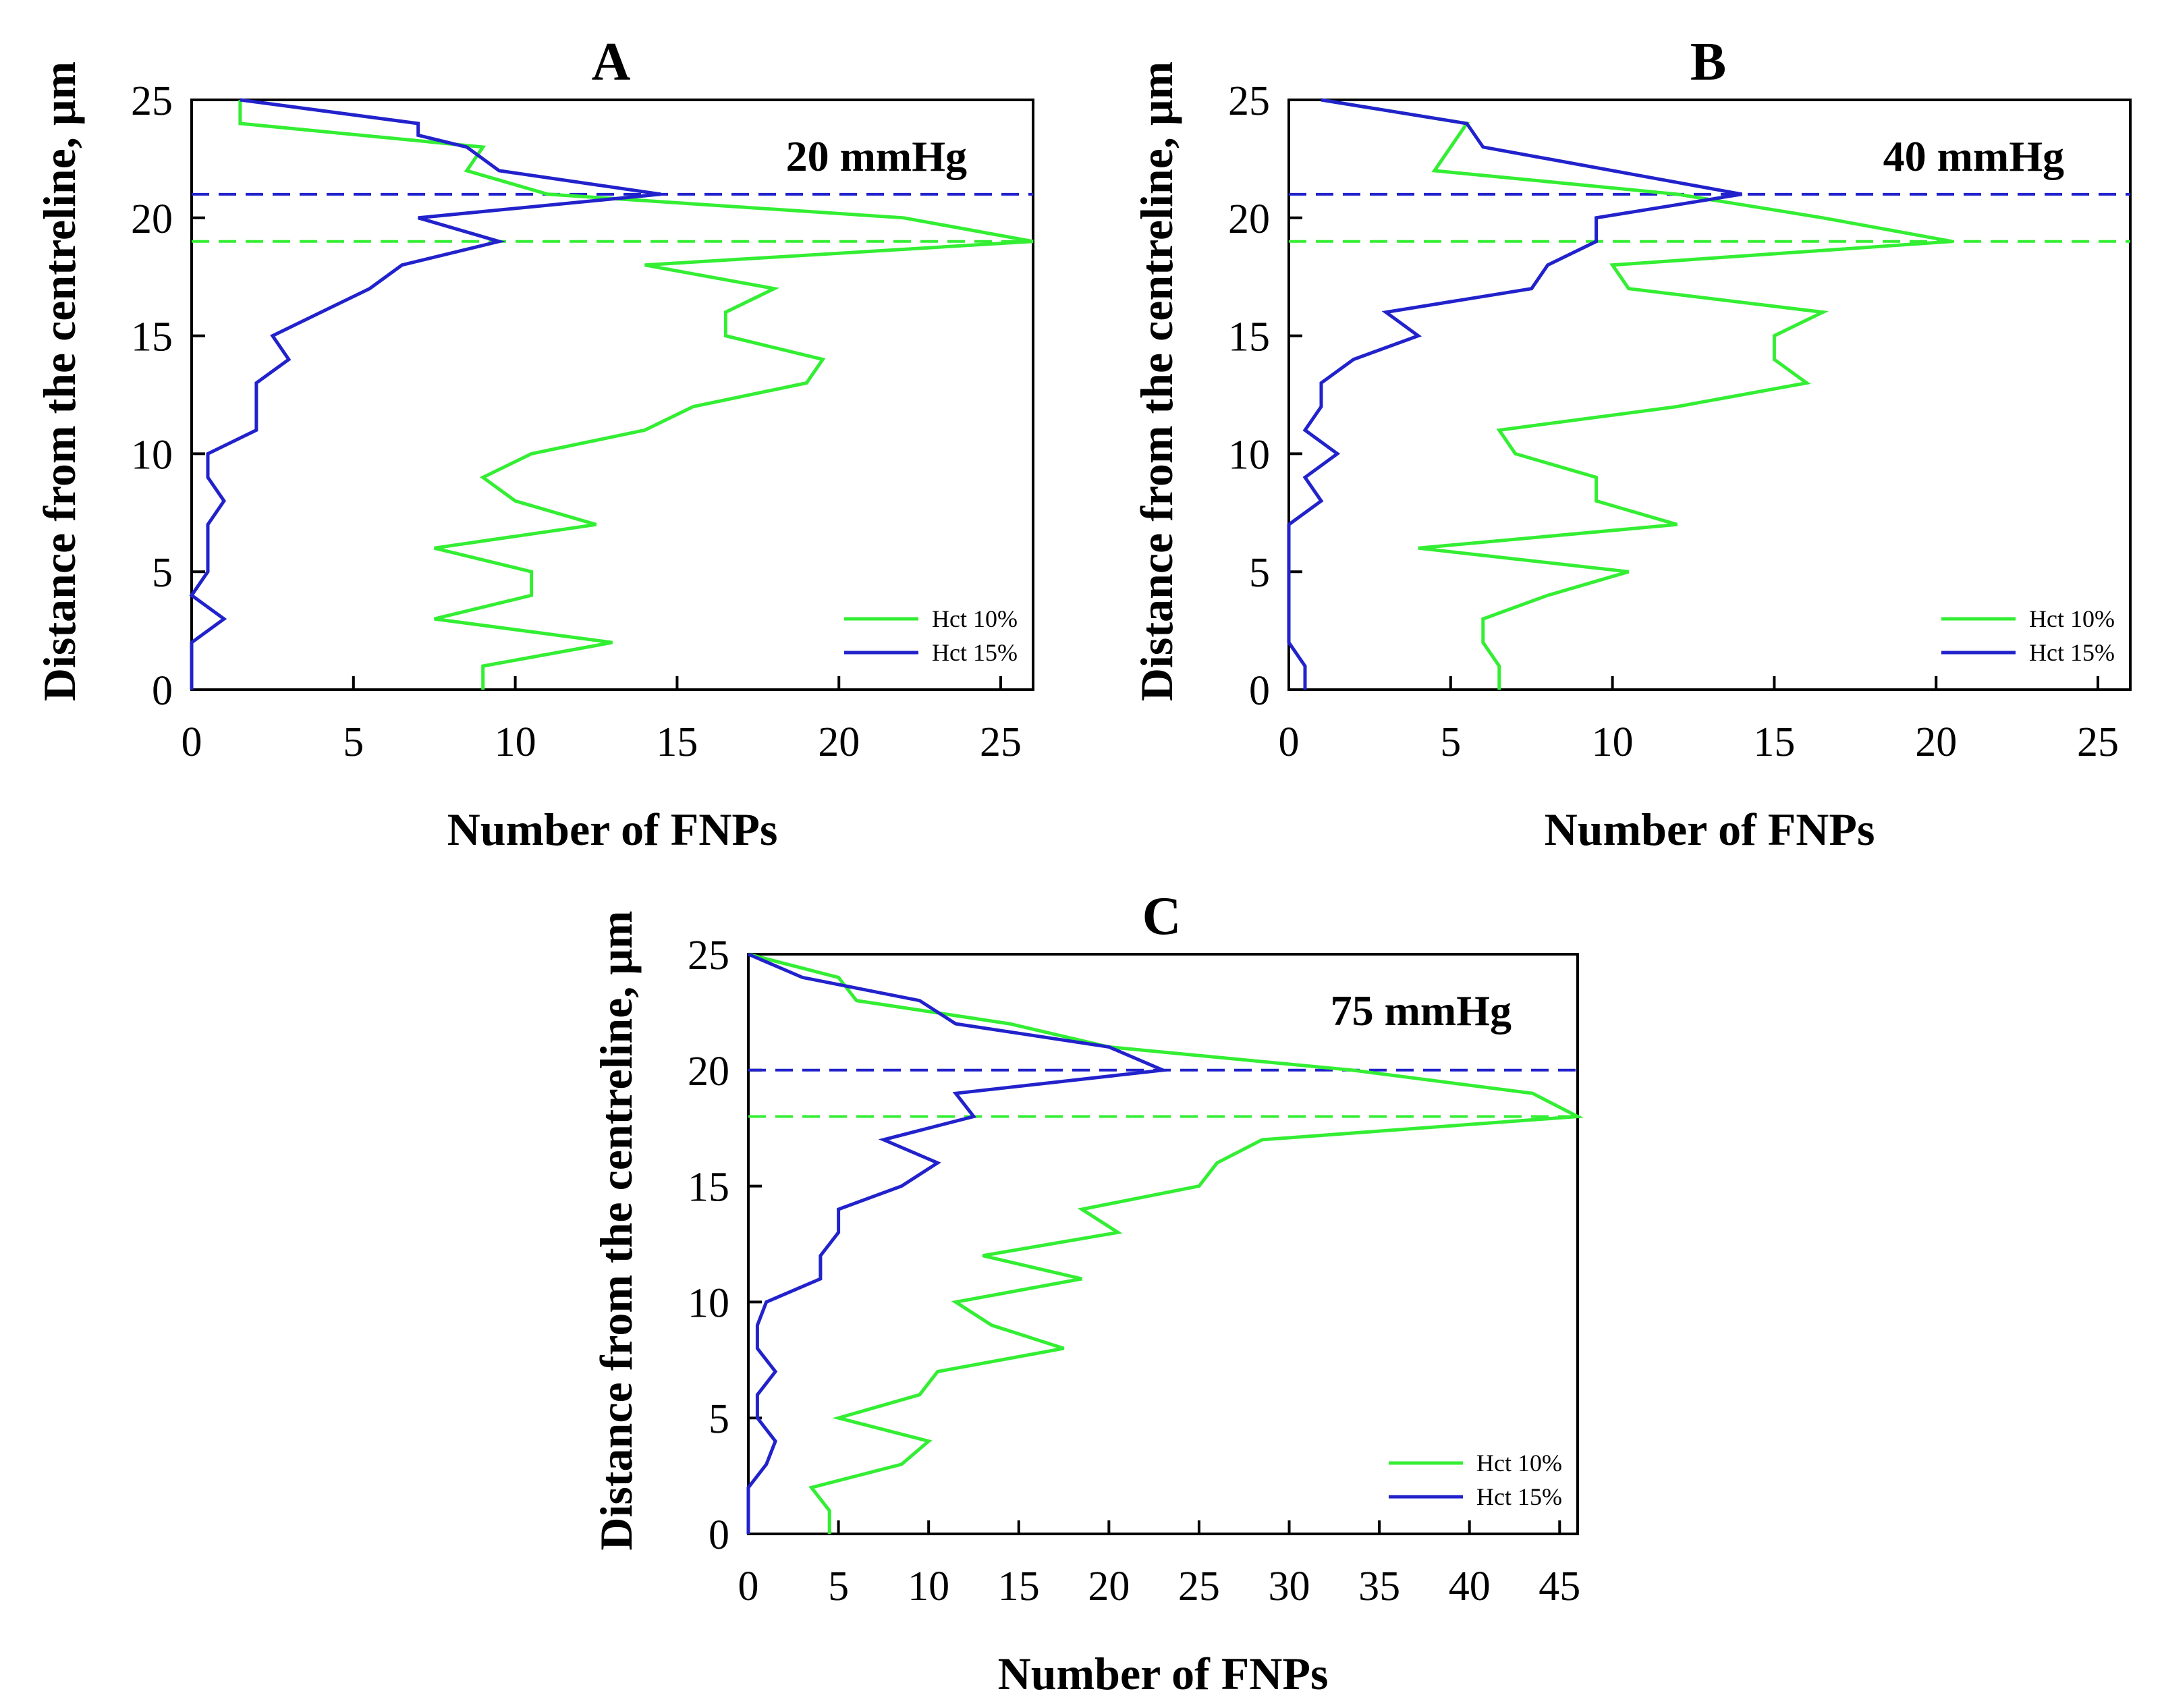  I want to click on panel-label: C, so click(1162, 916).